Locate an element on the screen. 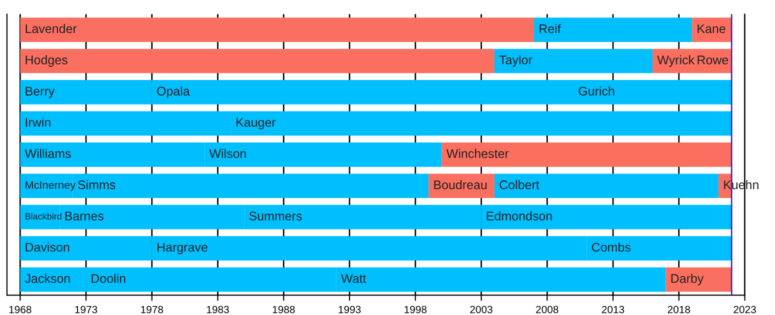 The image size is (775, 315). x-tick-label: 2018 is located at coordinates (679, 310).